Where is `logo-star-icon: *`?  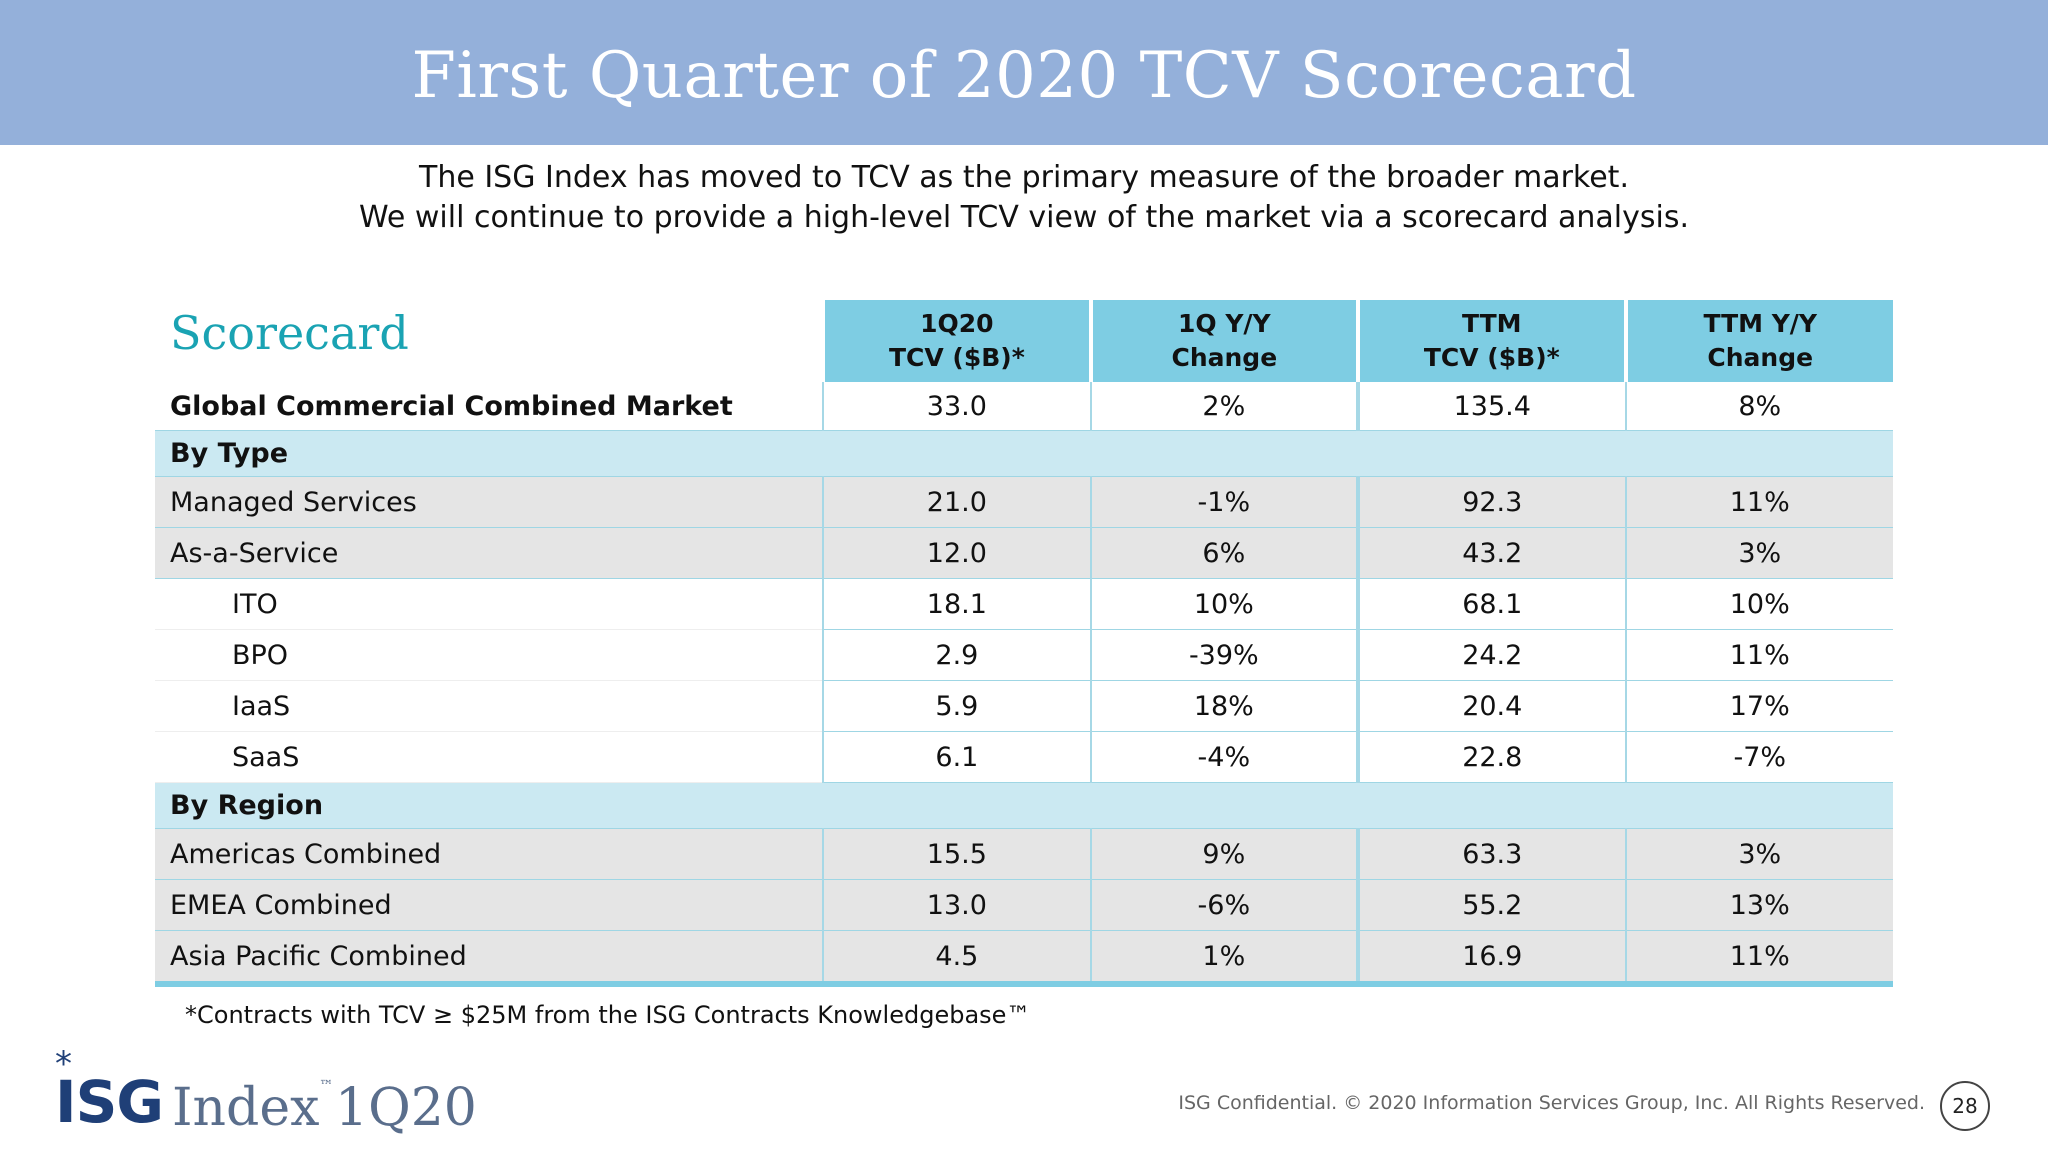 logo-star-icon: * is located at coordinates (63, 1064).